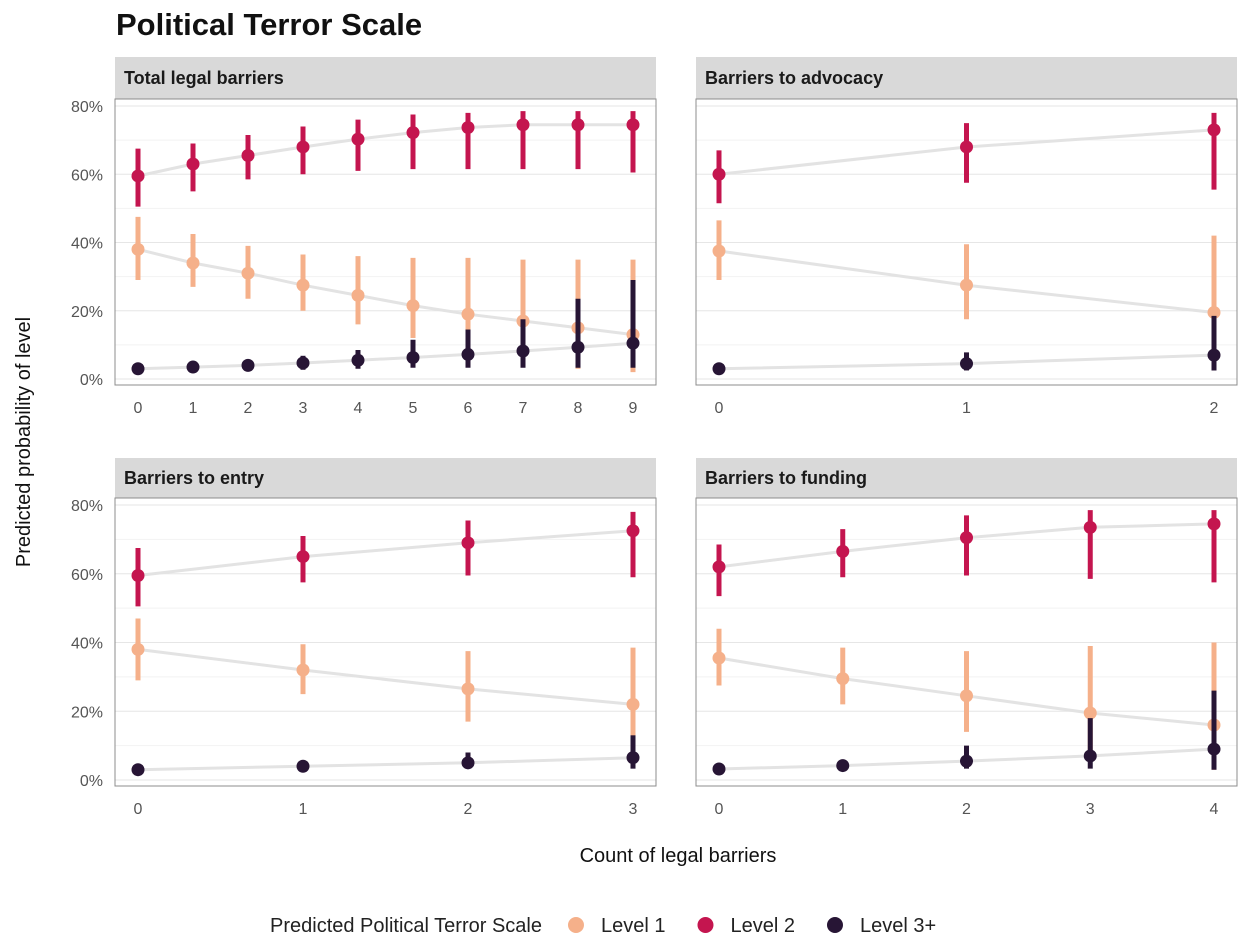 The height and width of the screenshot is (940, 1238). Describe the element at coordinates (24, 442) in the screenshot. I see `y-axis-title: Predicted probability of level` at that location.